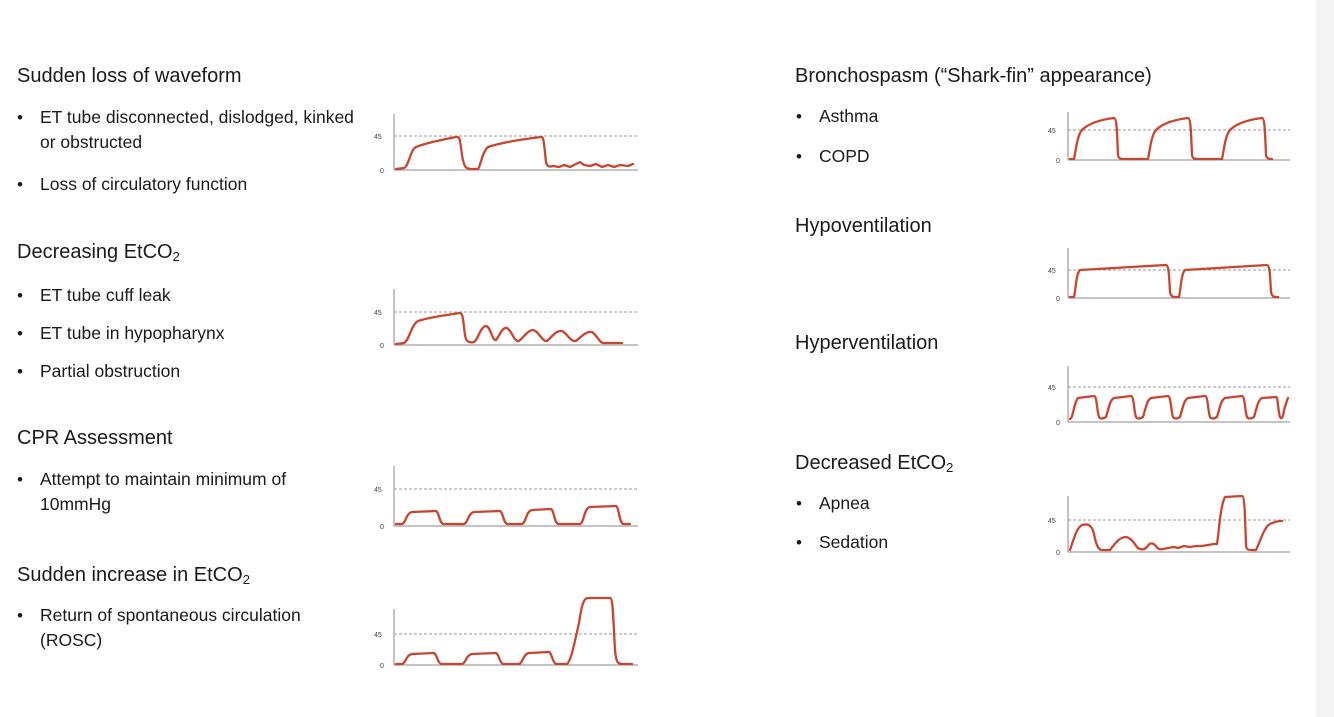  I want to click on section-title-decreased-etco2: Decreased EtCO2, so click(874, 463).